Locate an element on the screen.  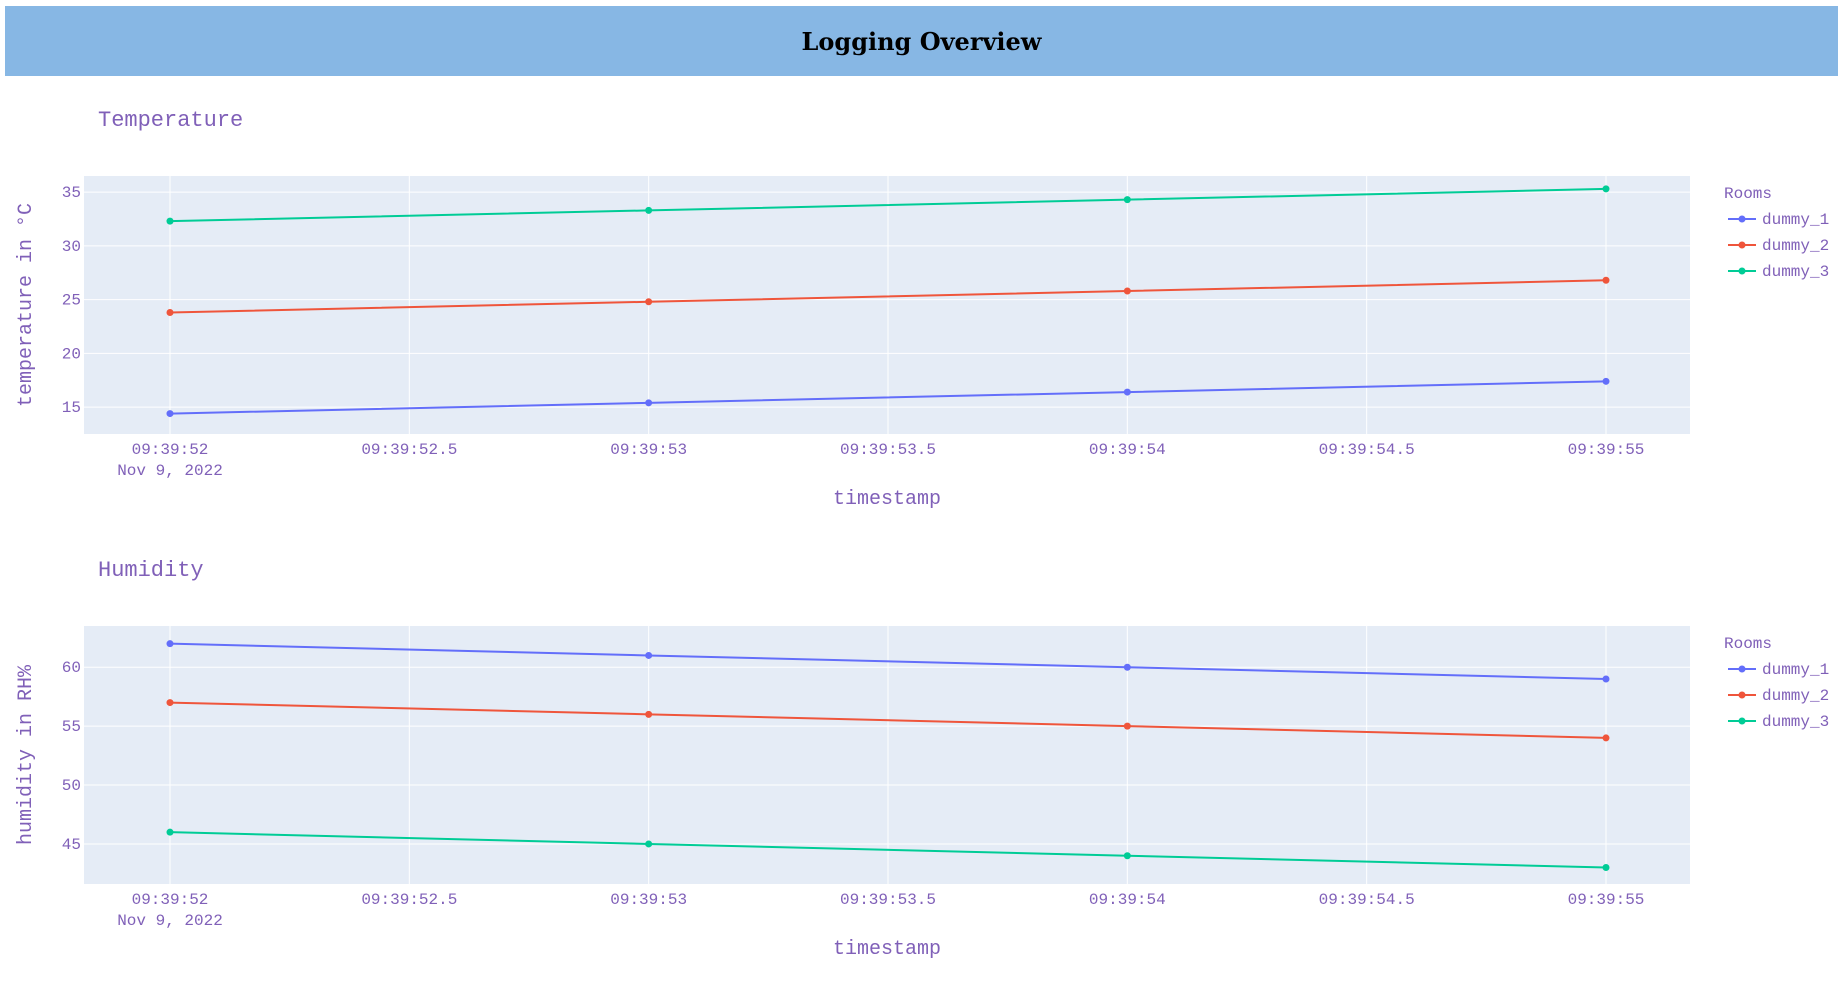
temperature-y-axis-title: temperature in °C is located at coordinates (26, 305).